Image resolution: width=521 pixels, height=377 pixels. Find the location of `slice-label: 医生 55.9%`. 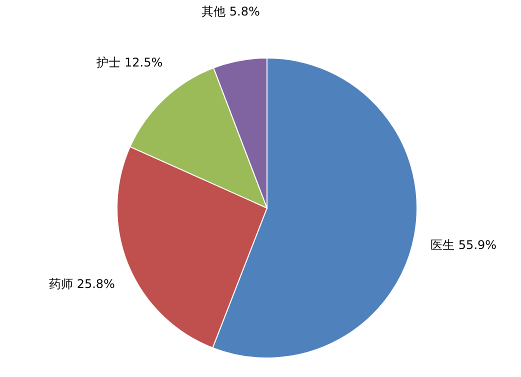

slice-label: 医生 55.9% is located at coordinates (463, 245).